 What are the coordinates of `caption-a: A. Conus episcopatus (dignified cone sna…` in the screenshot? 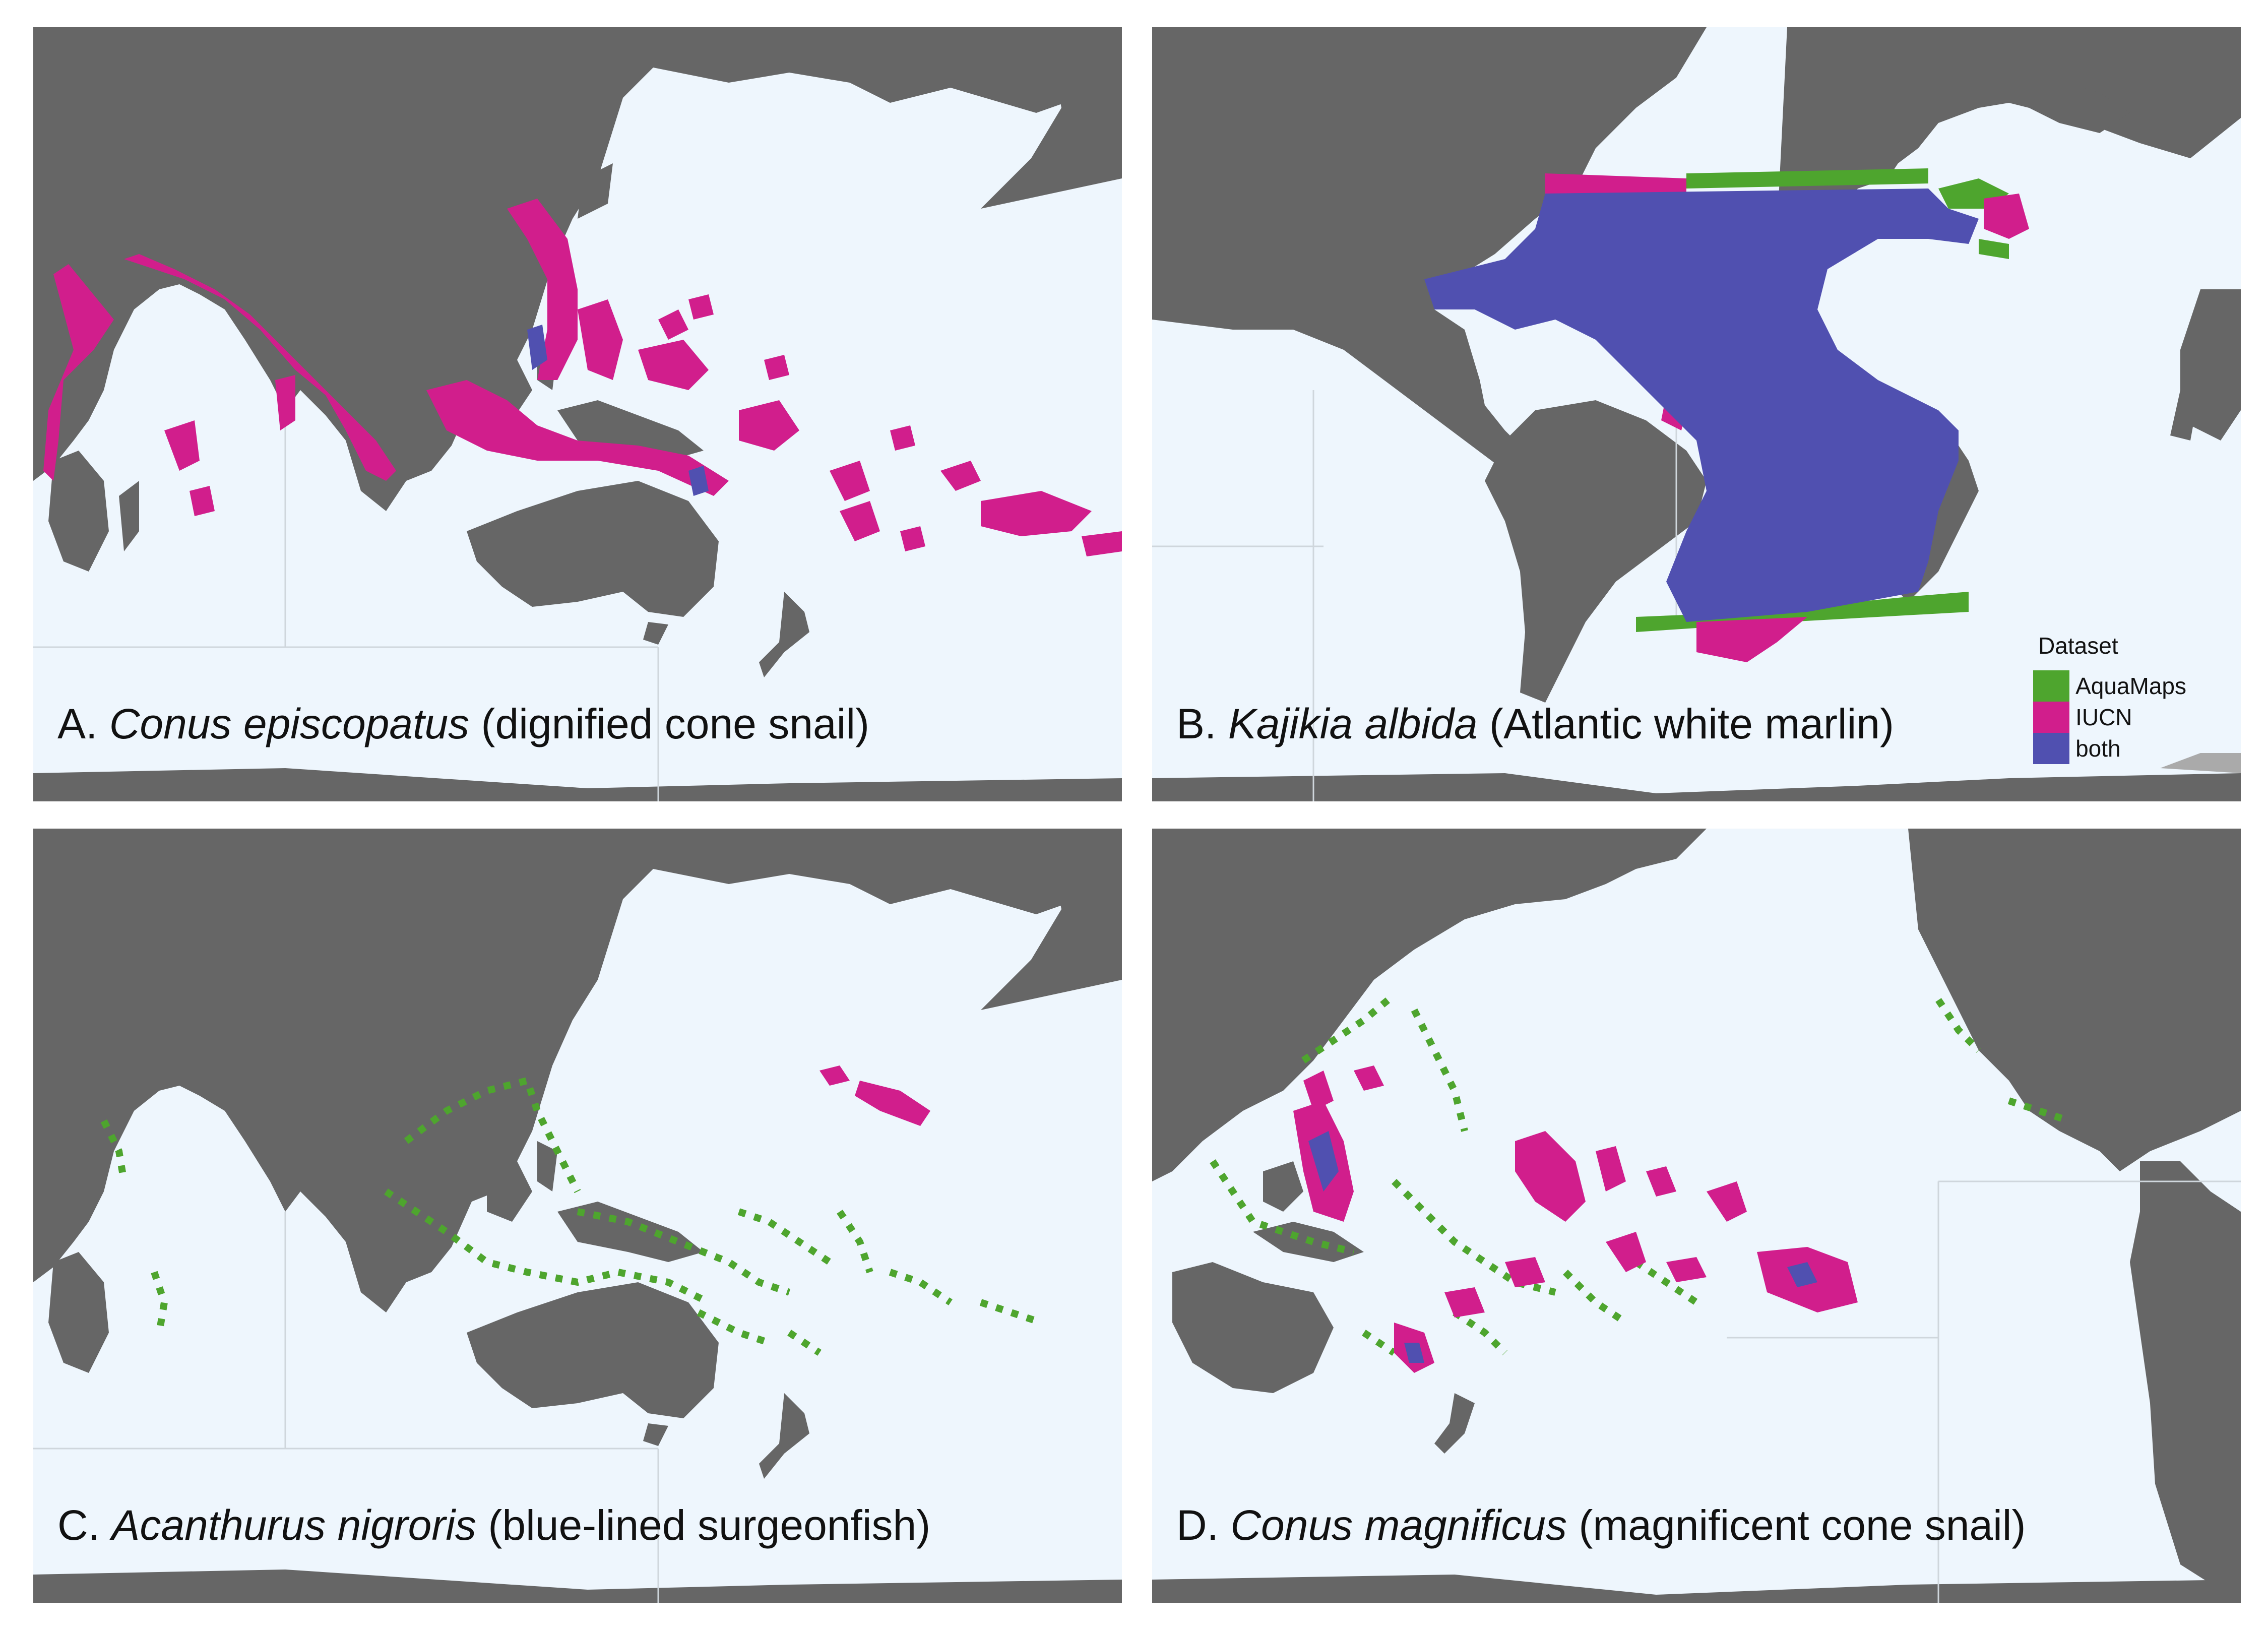 It's located at (463, 724).